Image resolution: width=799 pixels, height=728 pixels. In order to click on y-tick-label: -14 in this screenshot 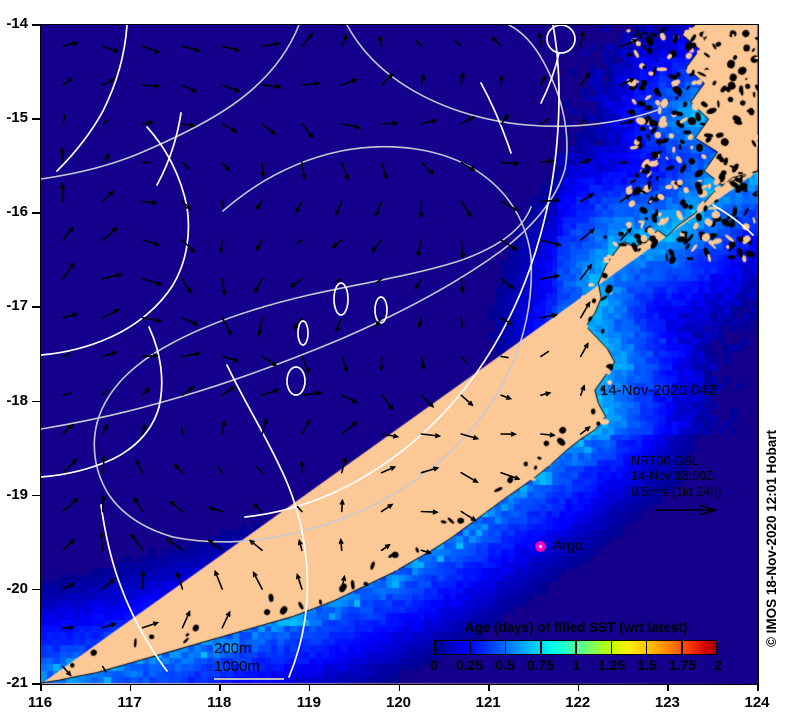, I will do `click(17, 23)`.